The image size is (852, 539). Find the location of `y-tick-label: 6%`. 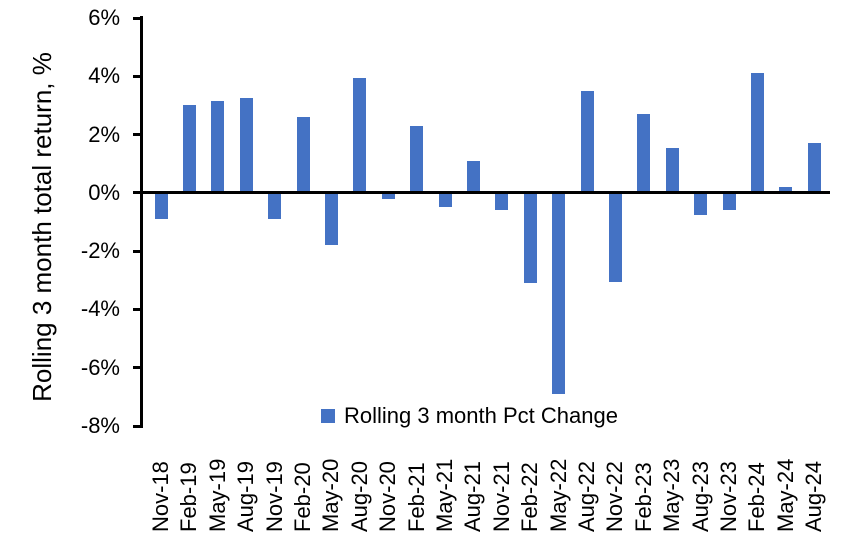

y-tick-label: 6% is located at coordinates (104, 17).